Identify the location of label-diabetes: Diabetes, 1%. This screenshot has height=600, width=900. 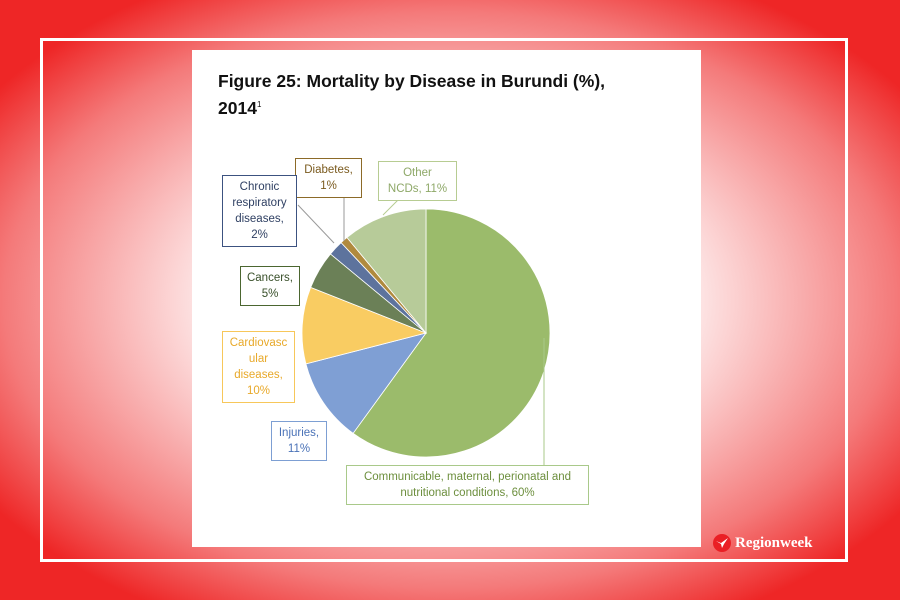
(328, 178).